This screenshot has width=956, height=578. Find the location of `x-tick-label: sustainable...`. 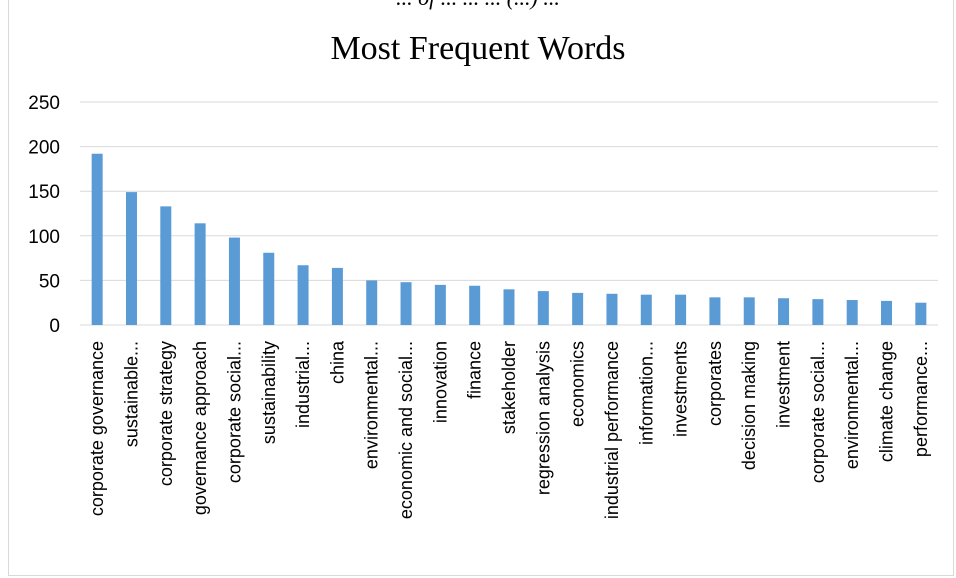

x-tick-label: sustainable... is located at coordinates (131, 394).